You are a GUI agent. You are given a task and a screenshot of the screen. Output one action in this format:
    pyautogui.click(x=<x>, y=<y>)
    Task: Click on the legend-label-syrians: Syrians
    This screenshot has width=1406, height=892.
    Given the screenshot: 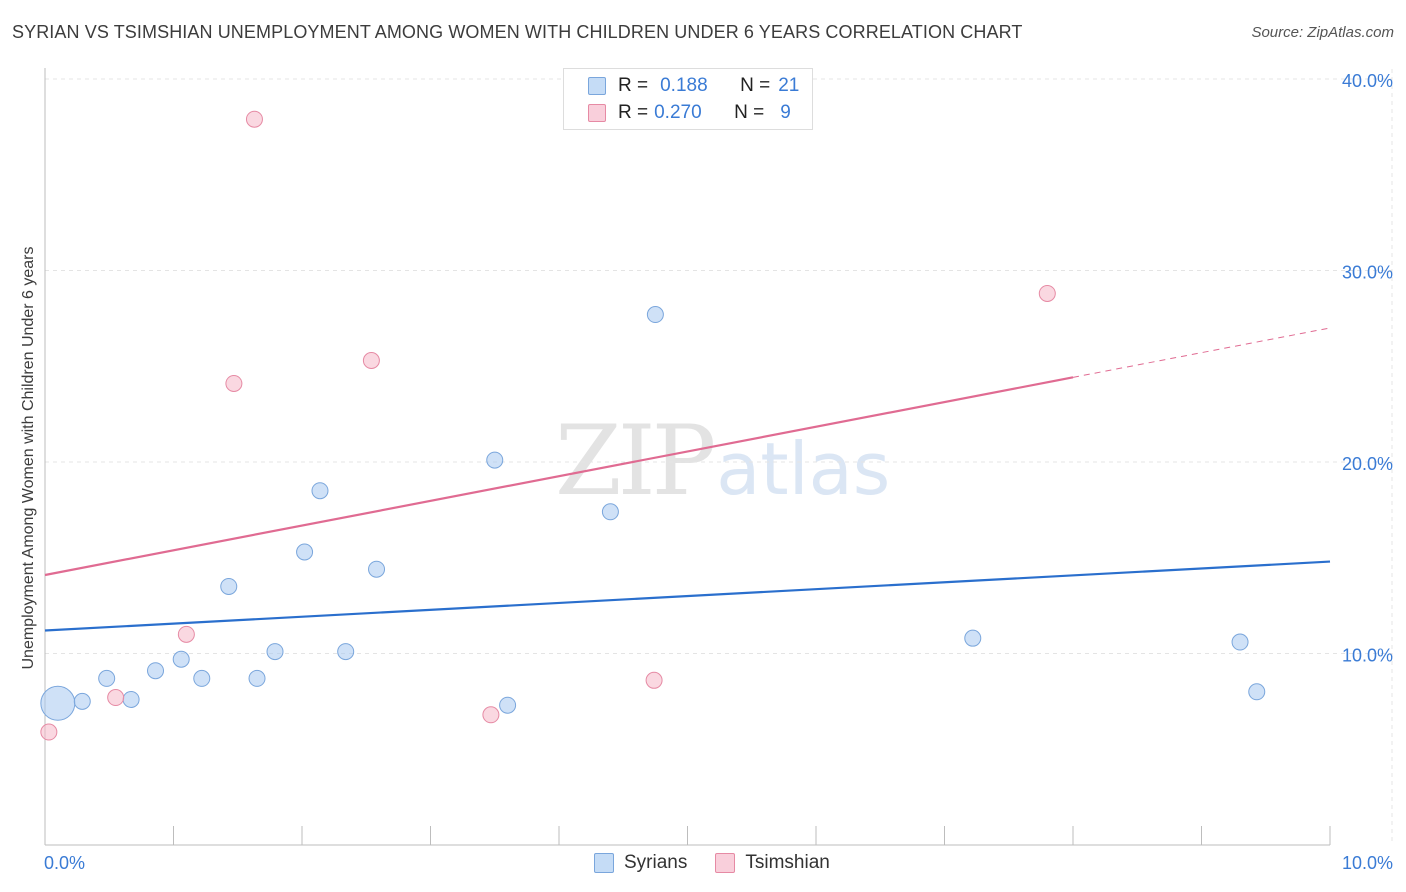 What is the action you would take?
    pyautogui.click(x=656, y=862)
    